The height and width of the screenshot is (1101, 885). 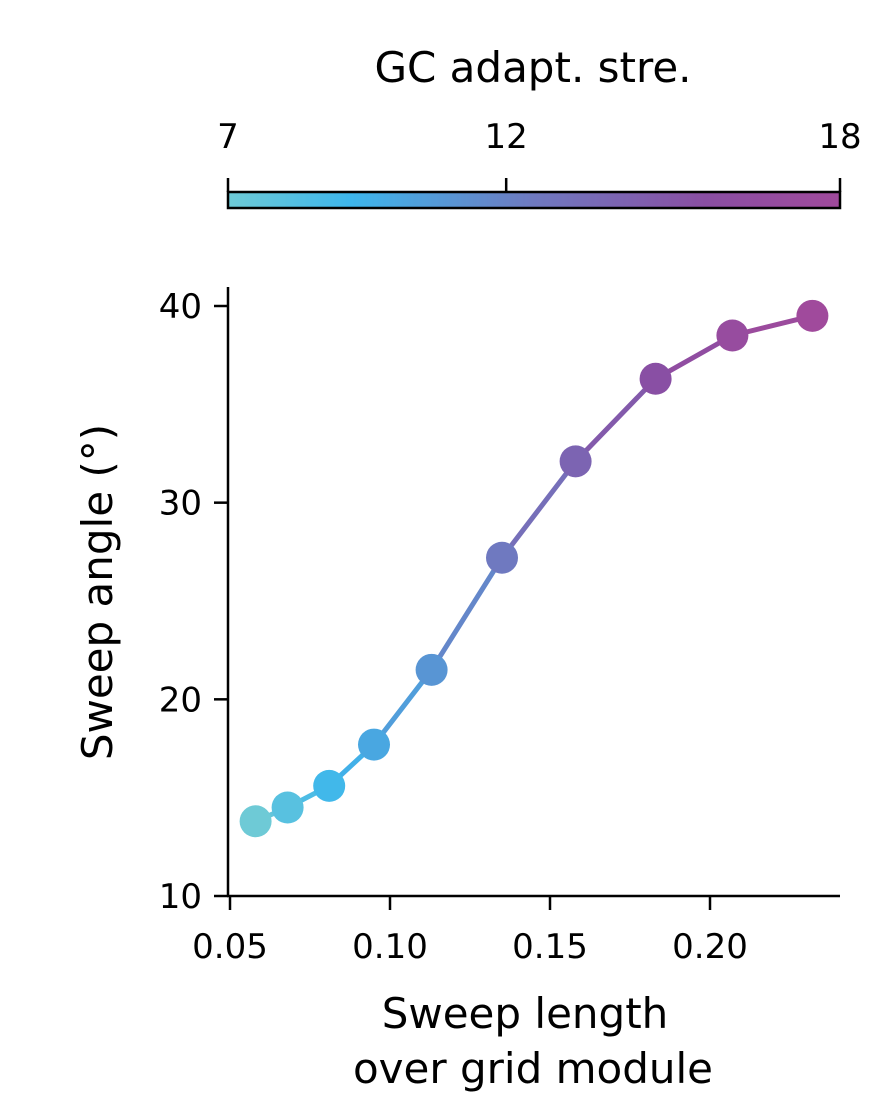 What do you see at coordinates (533, 1068) in the screenshot?
I see `x-axis-label-line-2: over grid module` at bounding box center [533, 1068].